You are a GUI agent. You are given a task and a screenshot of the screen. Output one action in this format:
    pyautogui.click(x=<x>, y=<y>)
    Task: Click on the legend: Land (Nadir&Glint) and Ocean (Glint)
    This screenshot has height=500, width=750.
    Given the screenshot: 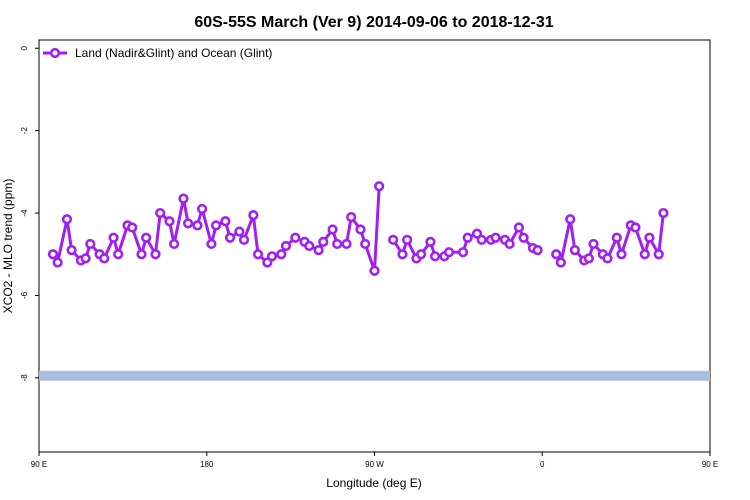 What is the action you would take?
    pyautogui.click(x=157, y=53)
    